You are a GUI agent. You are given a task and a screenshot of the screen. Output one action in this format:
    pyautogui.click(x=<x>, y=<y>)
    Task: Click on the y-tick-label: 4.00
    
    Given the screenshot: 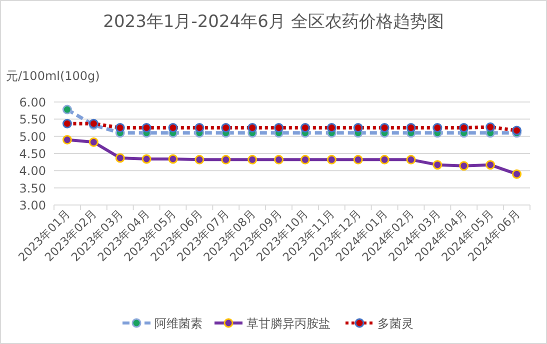 What is the action you would take?
    pyautogui.click(x=32, y=171)
    